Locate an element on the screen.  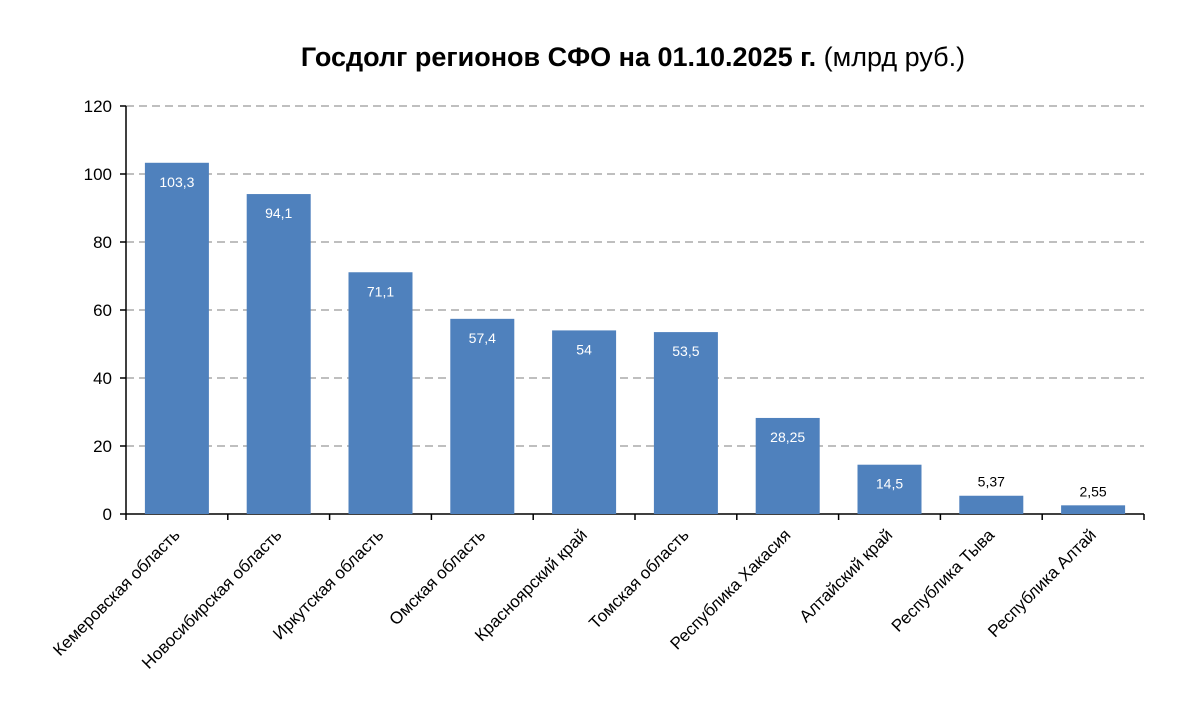
x-tick-label: Красноярский край is located at coordinates (531, 585).